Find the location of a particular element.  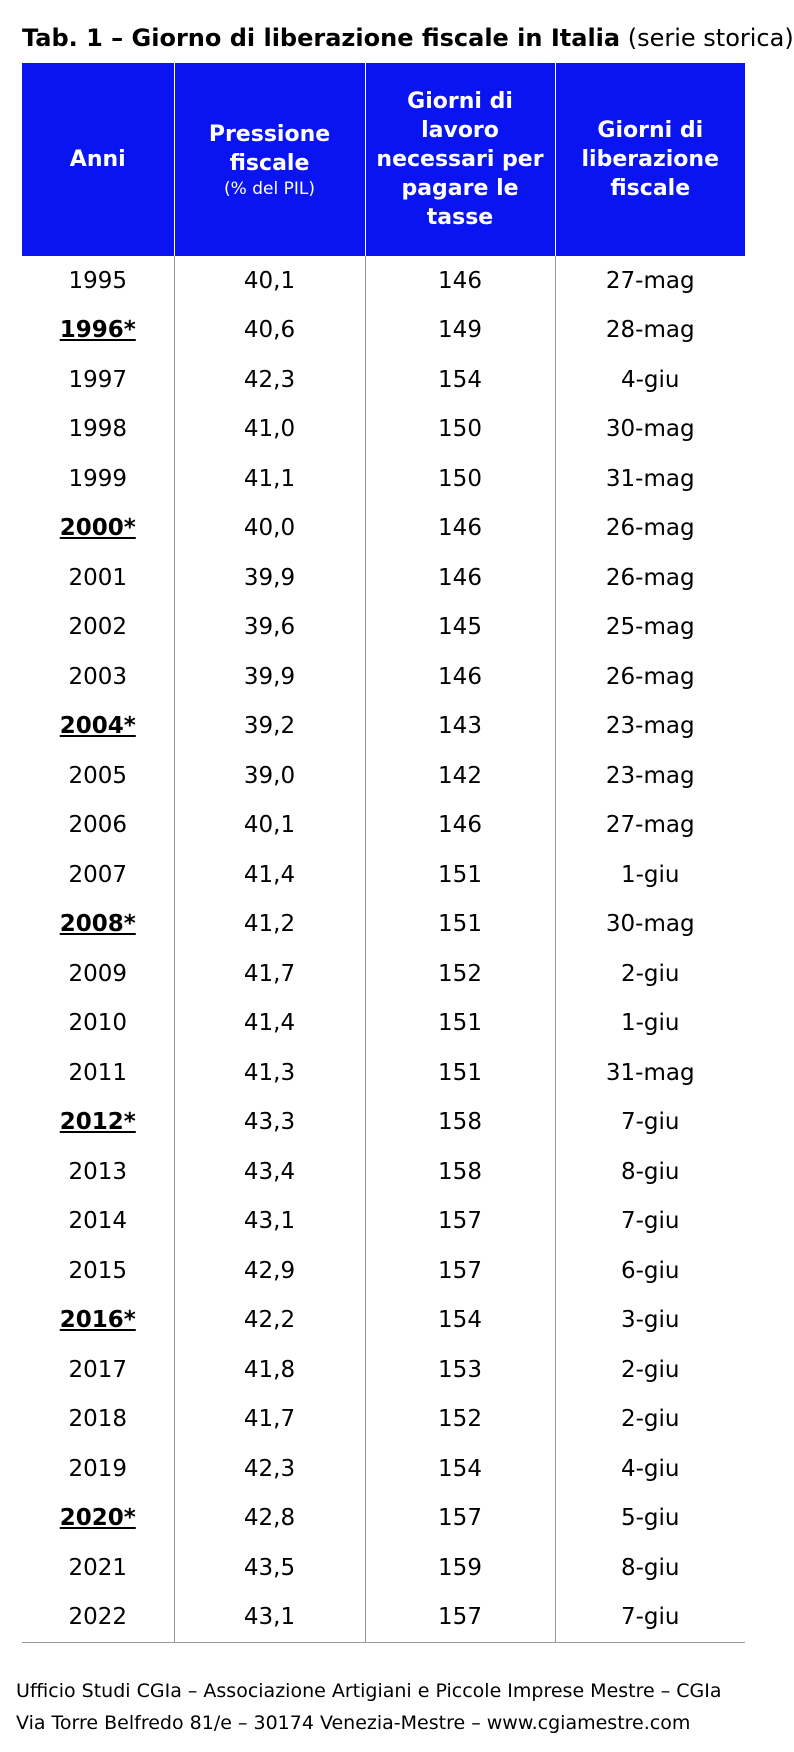

table-cell: 2019 is located at coordinates (98, 1468).